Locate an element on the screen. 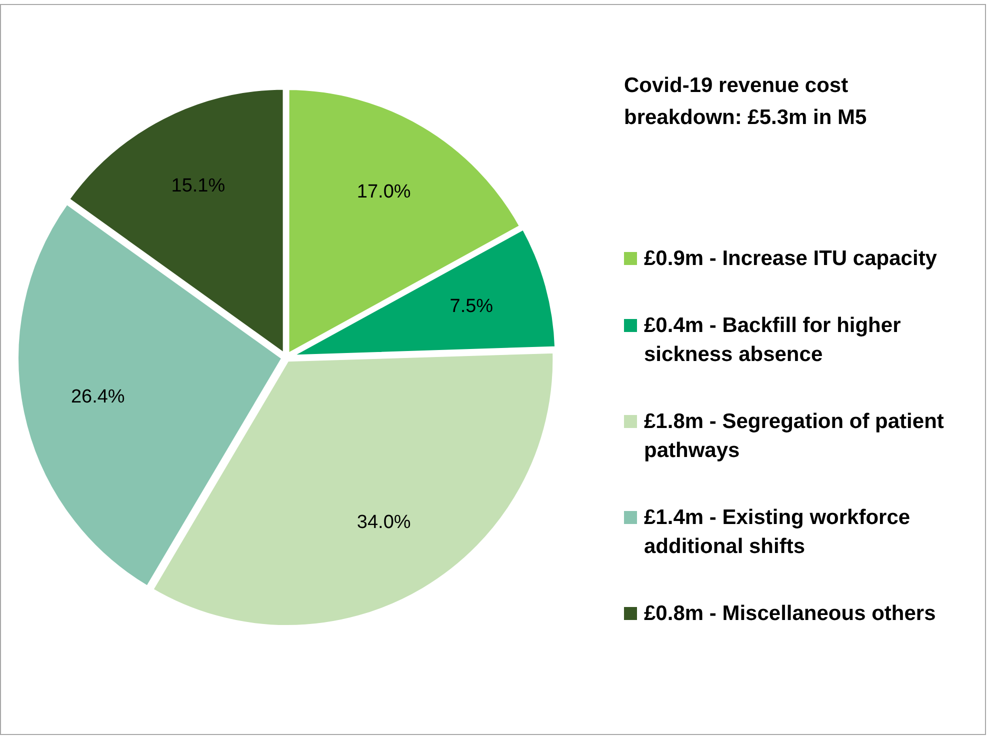 The width and height of the screenshot is (988, 739). data-label: 7.5% is located at coordinates (472, 307).